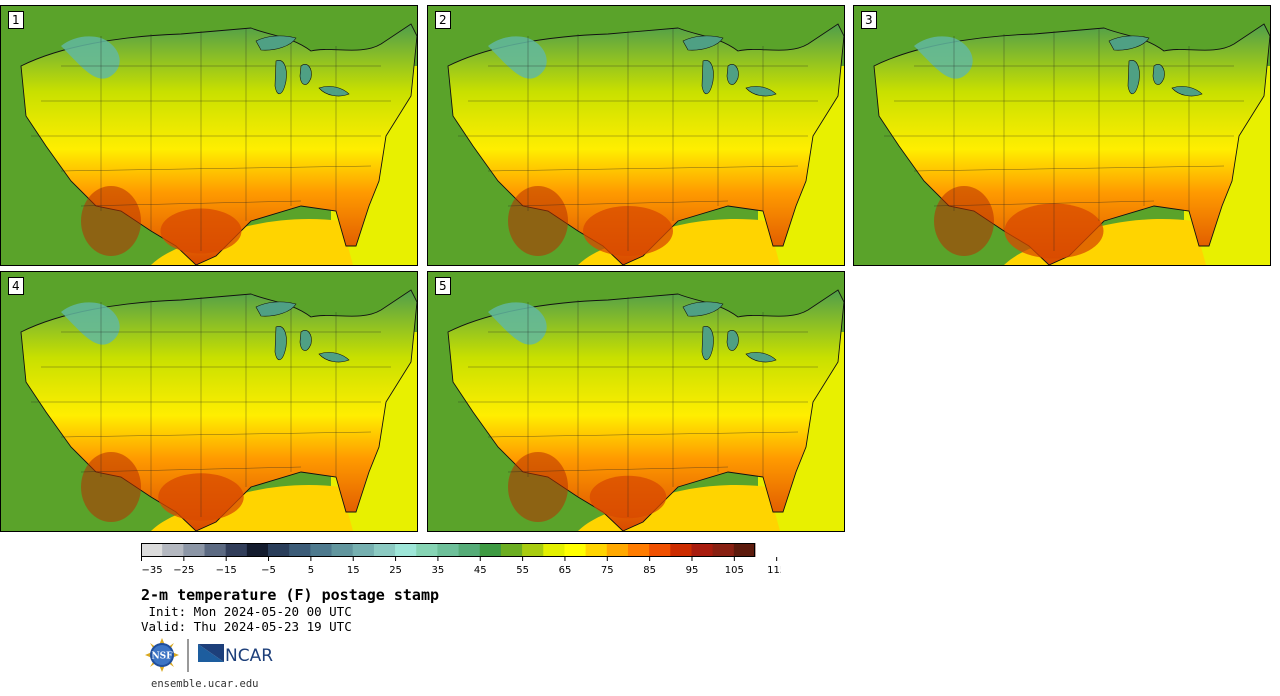 This screenshot has width=1280, height=696. I want to click on colorbar-tick-label: 35, so click(438, 570).